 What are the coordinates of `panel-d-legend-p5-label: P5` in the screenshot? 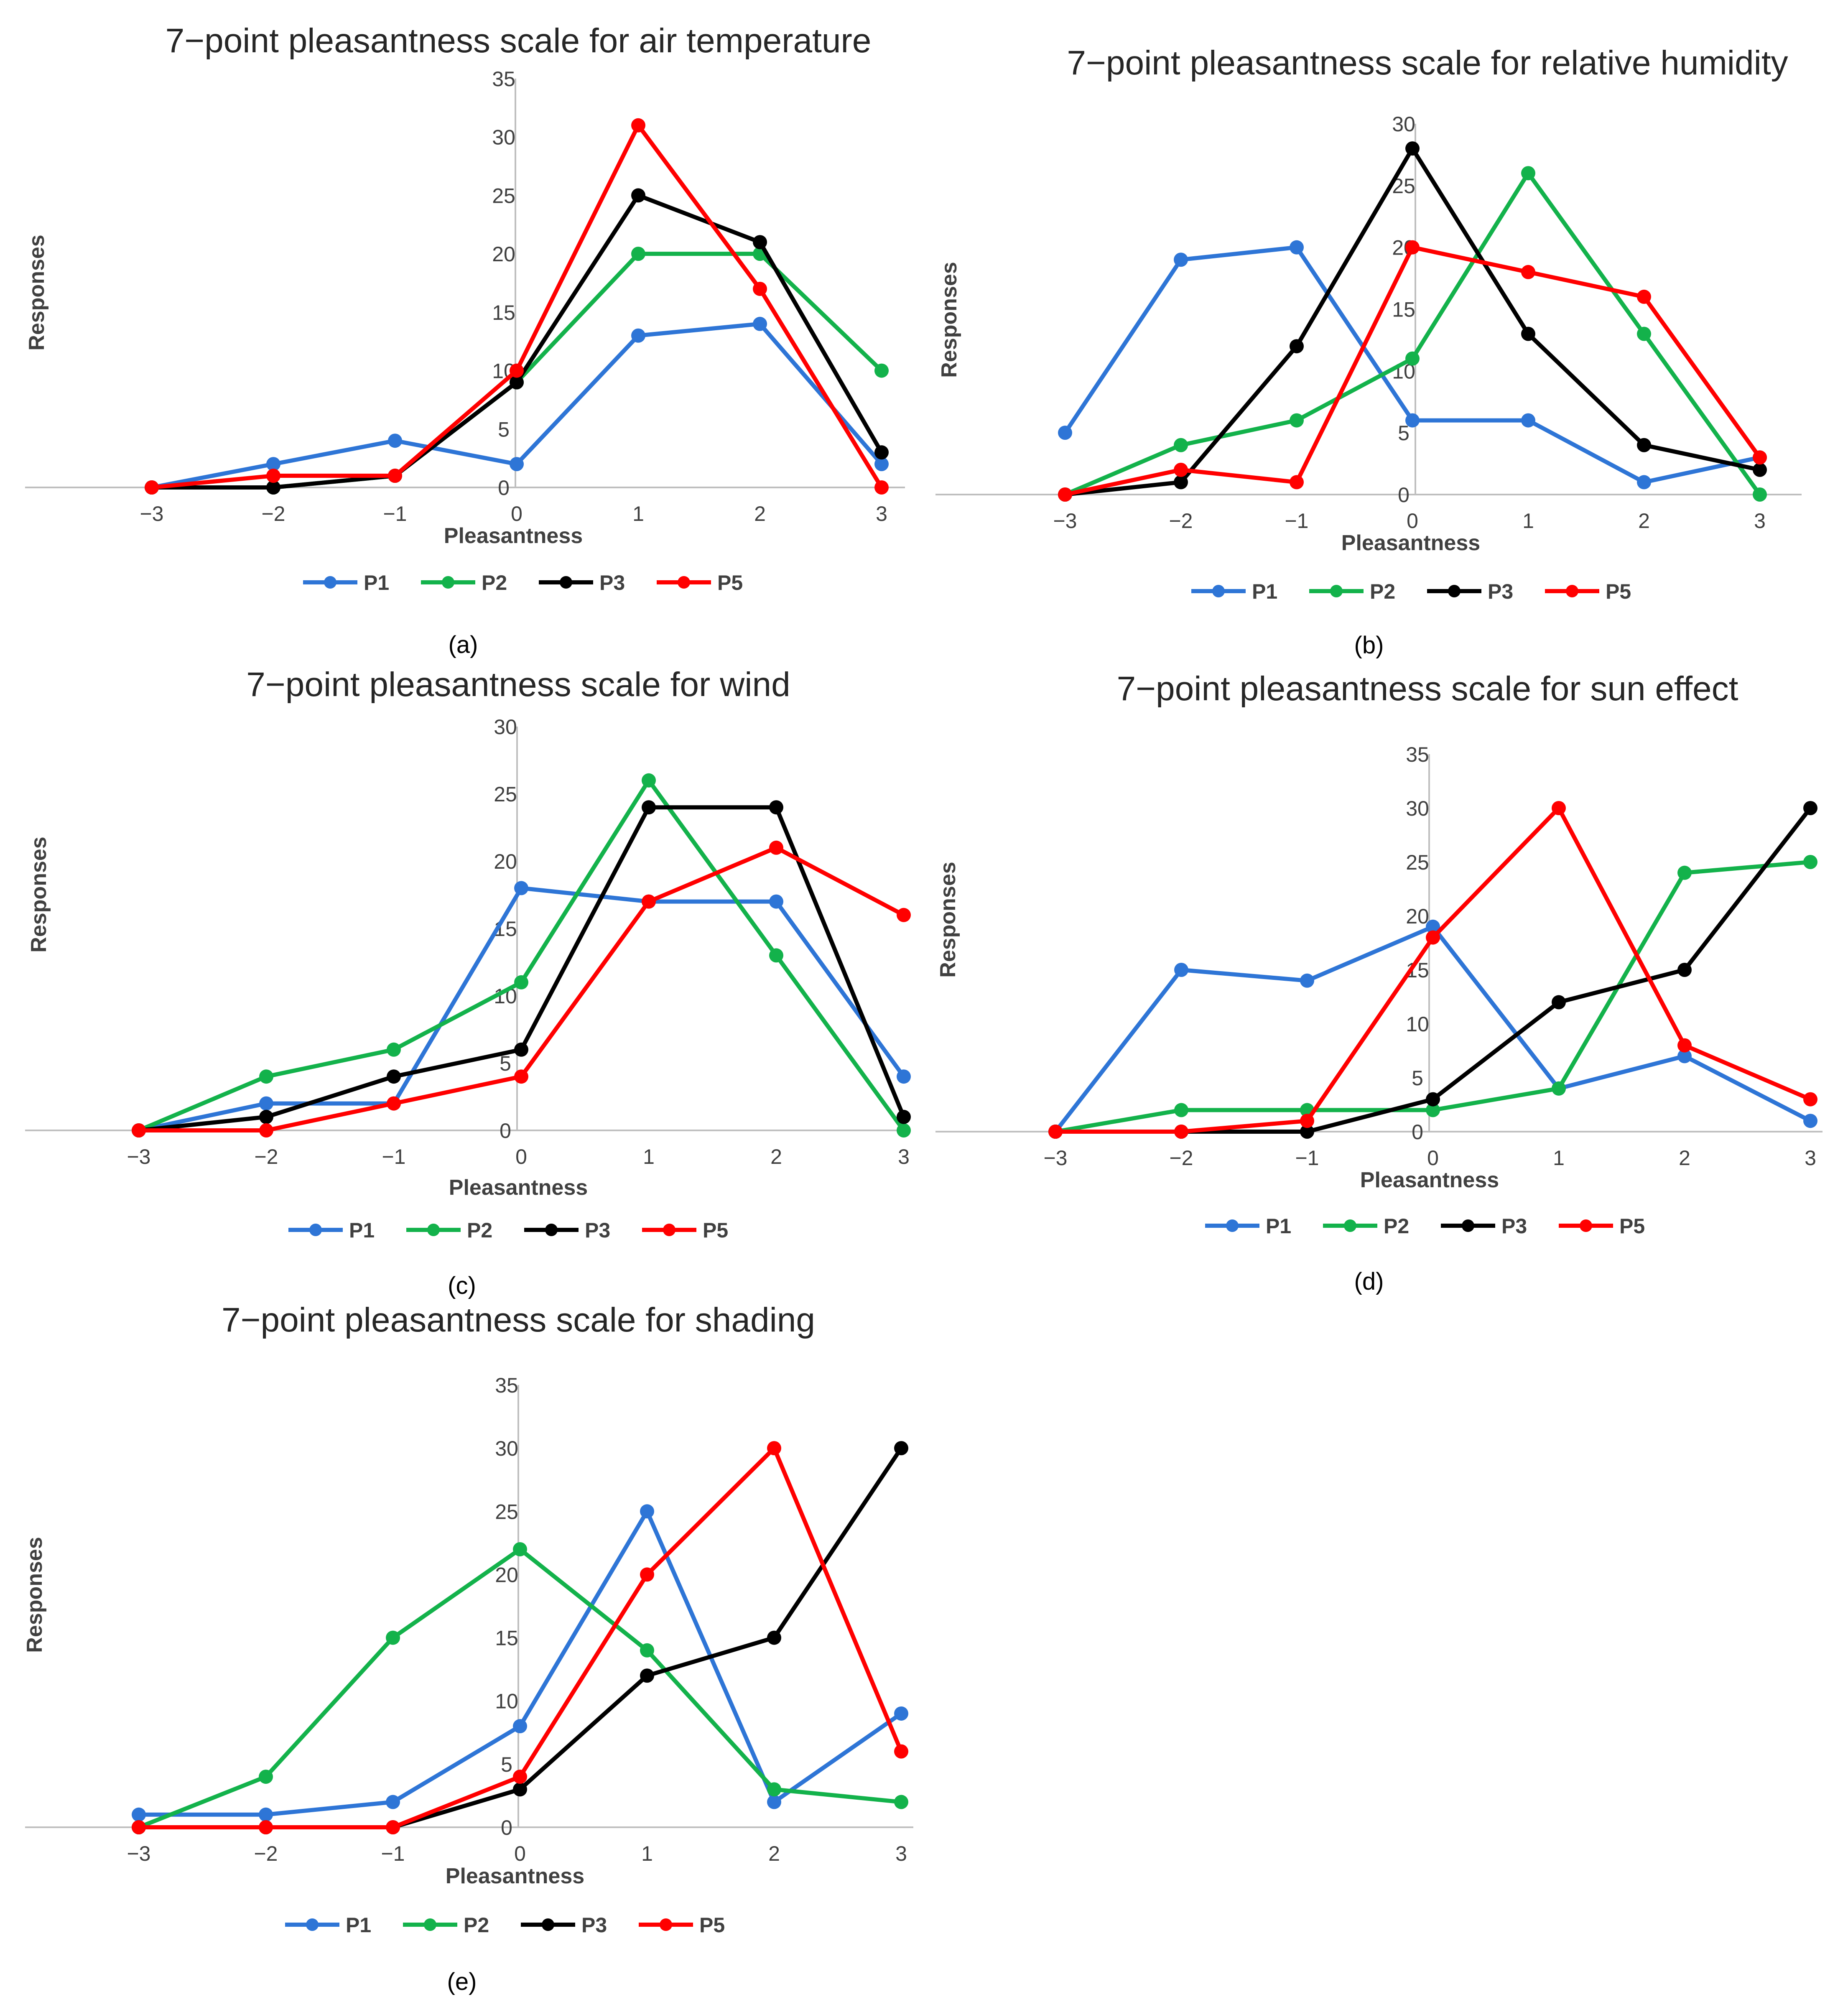 It's located at (1632, 1226).